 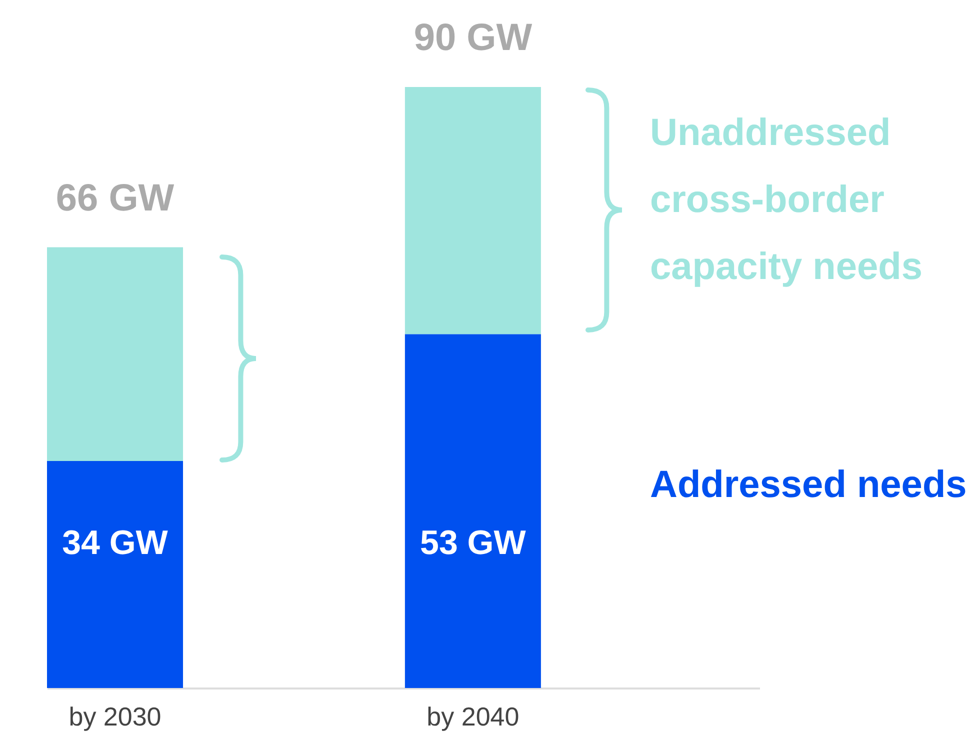 What do you see at coordinates (473, 717) in the screenshot?
I see `x-tick-label: by 2040` at bounding box center [473, 717].